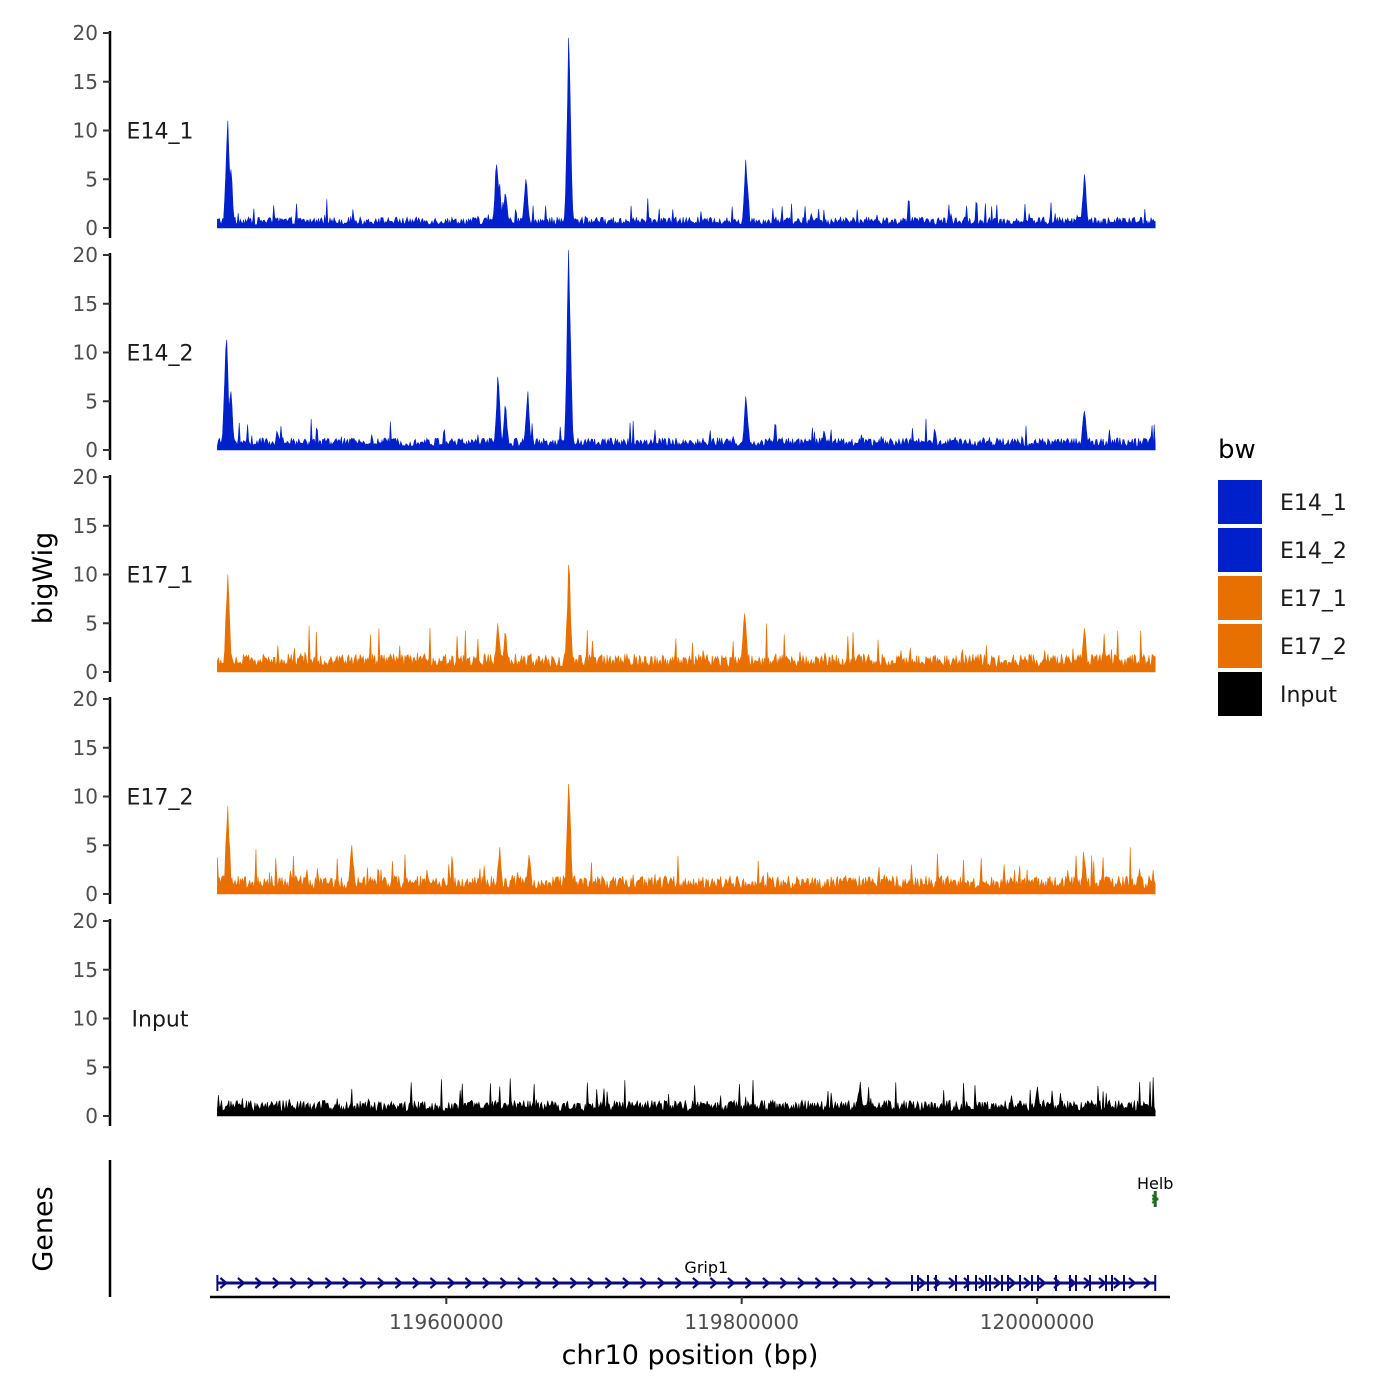  I want to click on track-E17_1: 0 5 10 15 20 E17_1, so click(614, 574).